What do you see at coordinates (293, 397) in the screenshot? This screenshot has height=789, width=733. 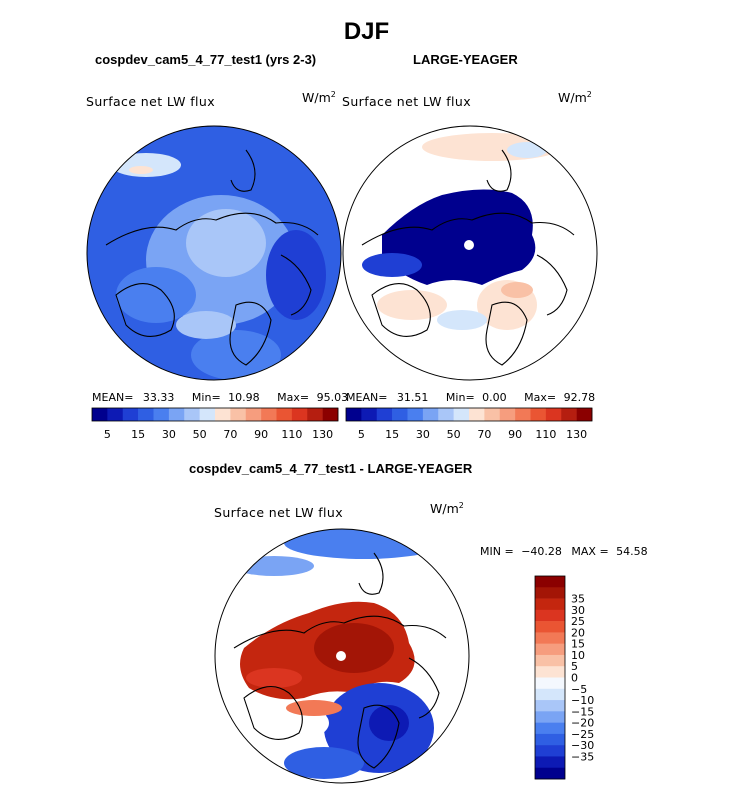 I see `model-max-label: Max=` at bounding box center [293, 397].